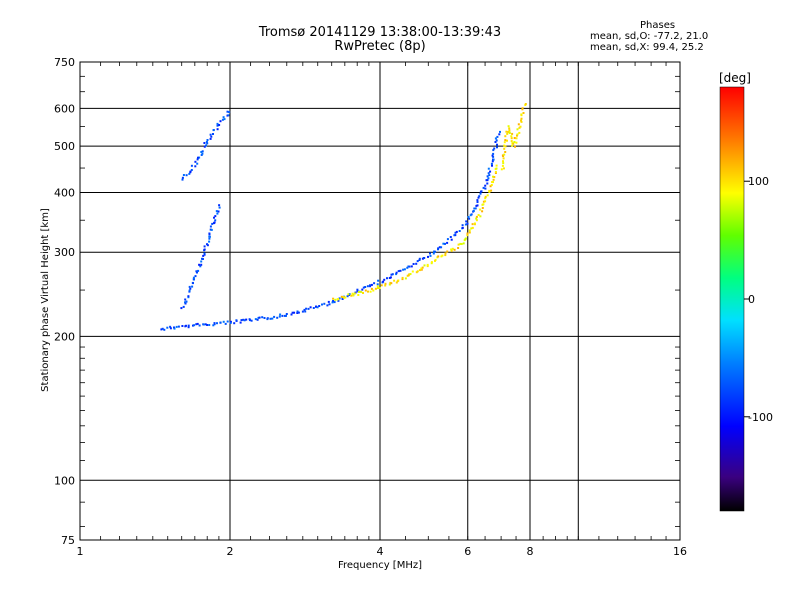  Describe the element at coordinates (681, 36) in the screenshot. I see `stats-o-values: -77.2, 21.0` at that location.